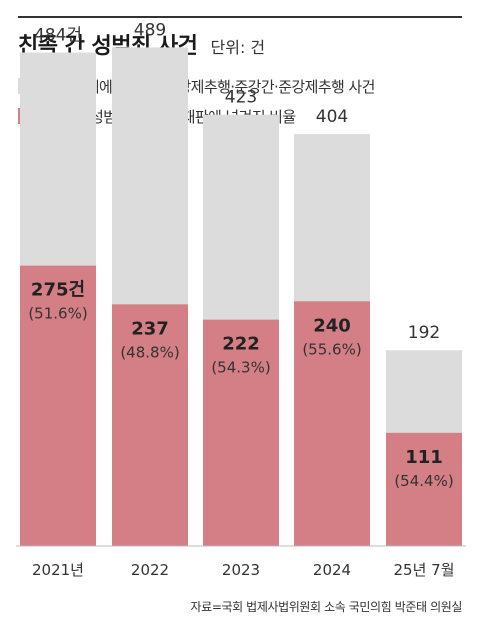 The height and width of the screenshot is (630, 480). What do you see at coordinates (150, 328) in the screenshot?
I see `trial-label-1: 237` at bounding box center [150, 328].